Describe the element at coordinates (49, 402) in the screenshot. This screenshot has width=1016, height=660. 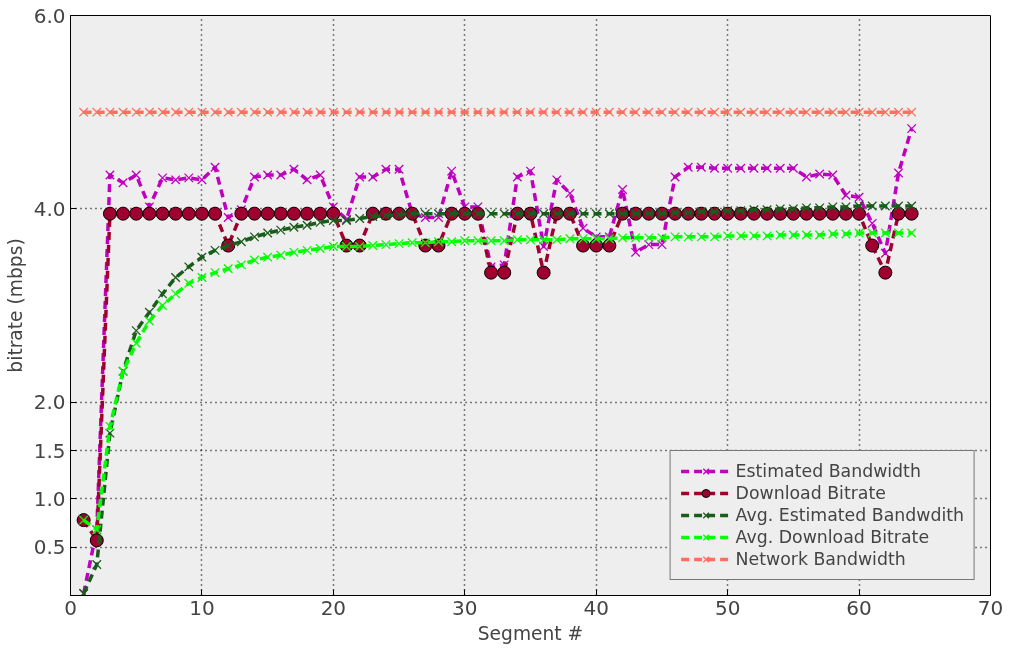
I see `y-tick-label: 2.0` at that location.